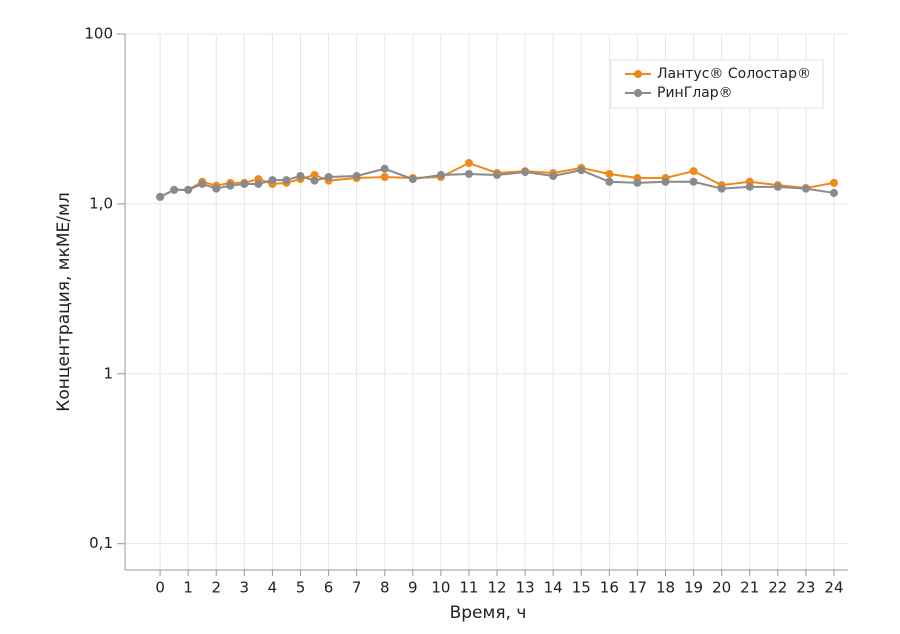 This screenshot has height=634, width=900. Describe the element at coordinates (108, 373) in the screenshot. I see `y-tick-label: 1` at that location.